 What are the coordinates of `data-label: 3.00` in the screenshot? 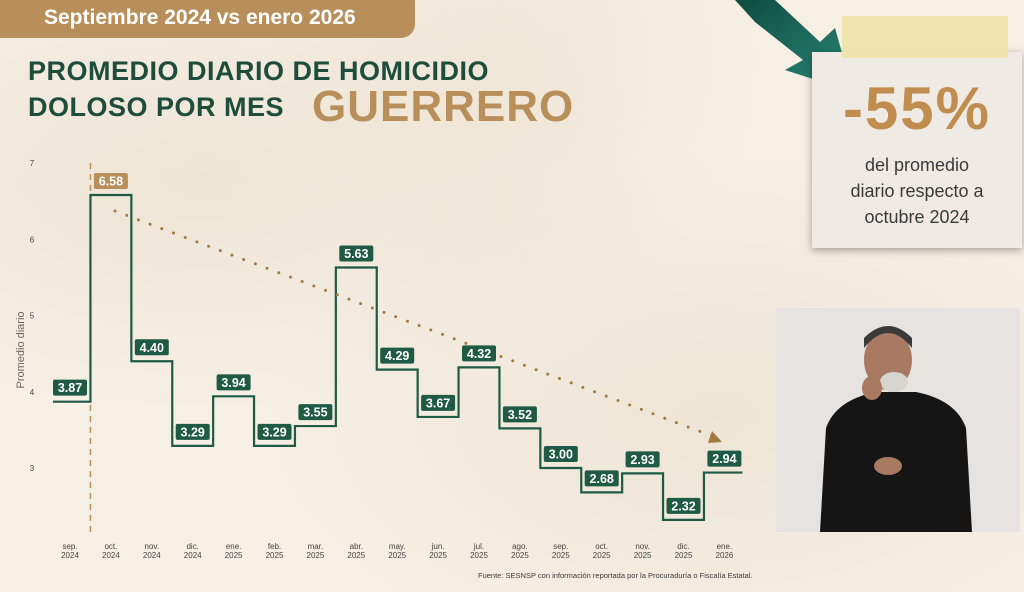 It's located at (561, 455).